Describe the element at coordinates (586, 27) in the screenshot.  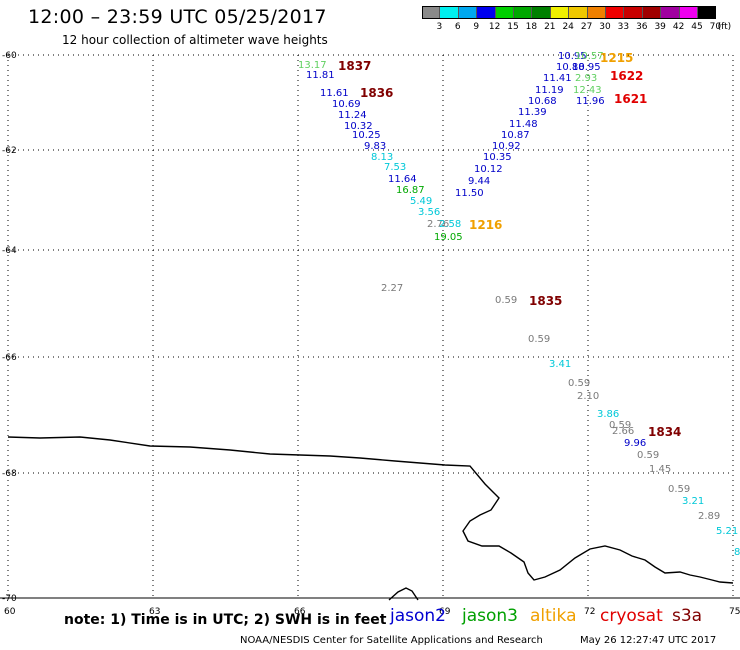
I see `color-scale-label: 27` at that location.